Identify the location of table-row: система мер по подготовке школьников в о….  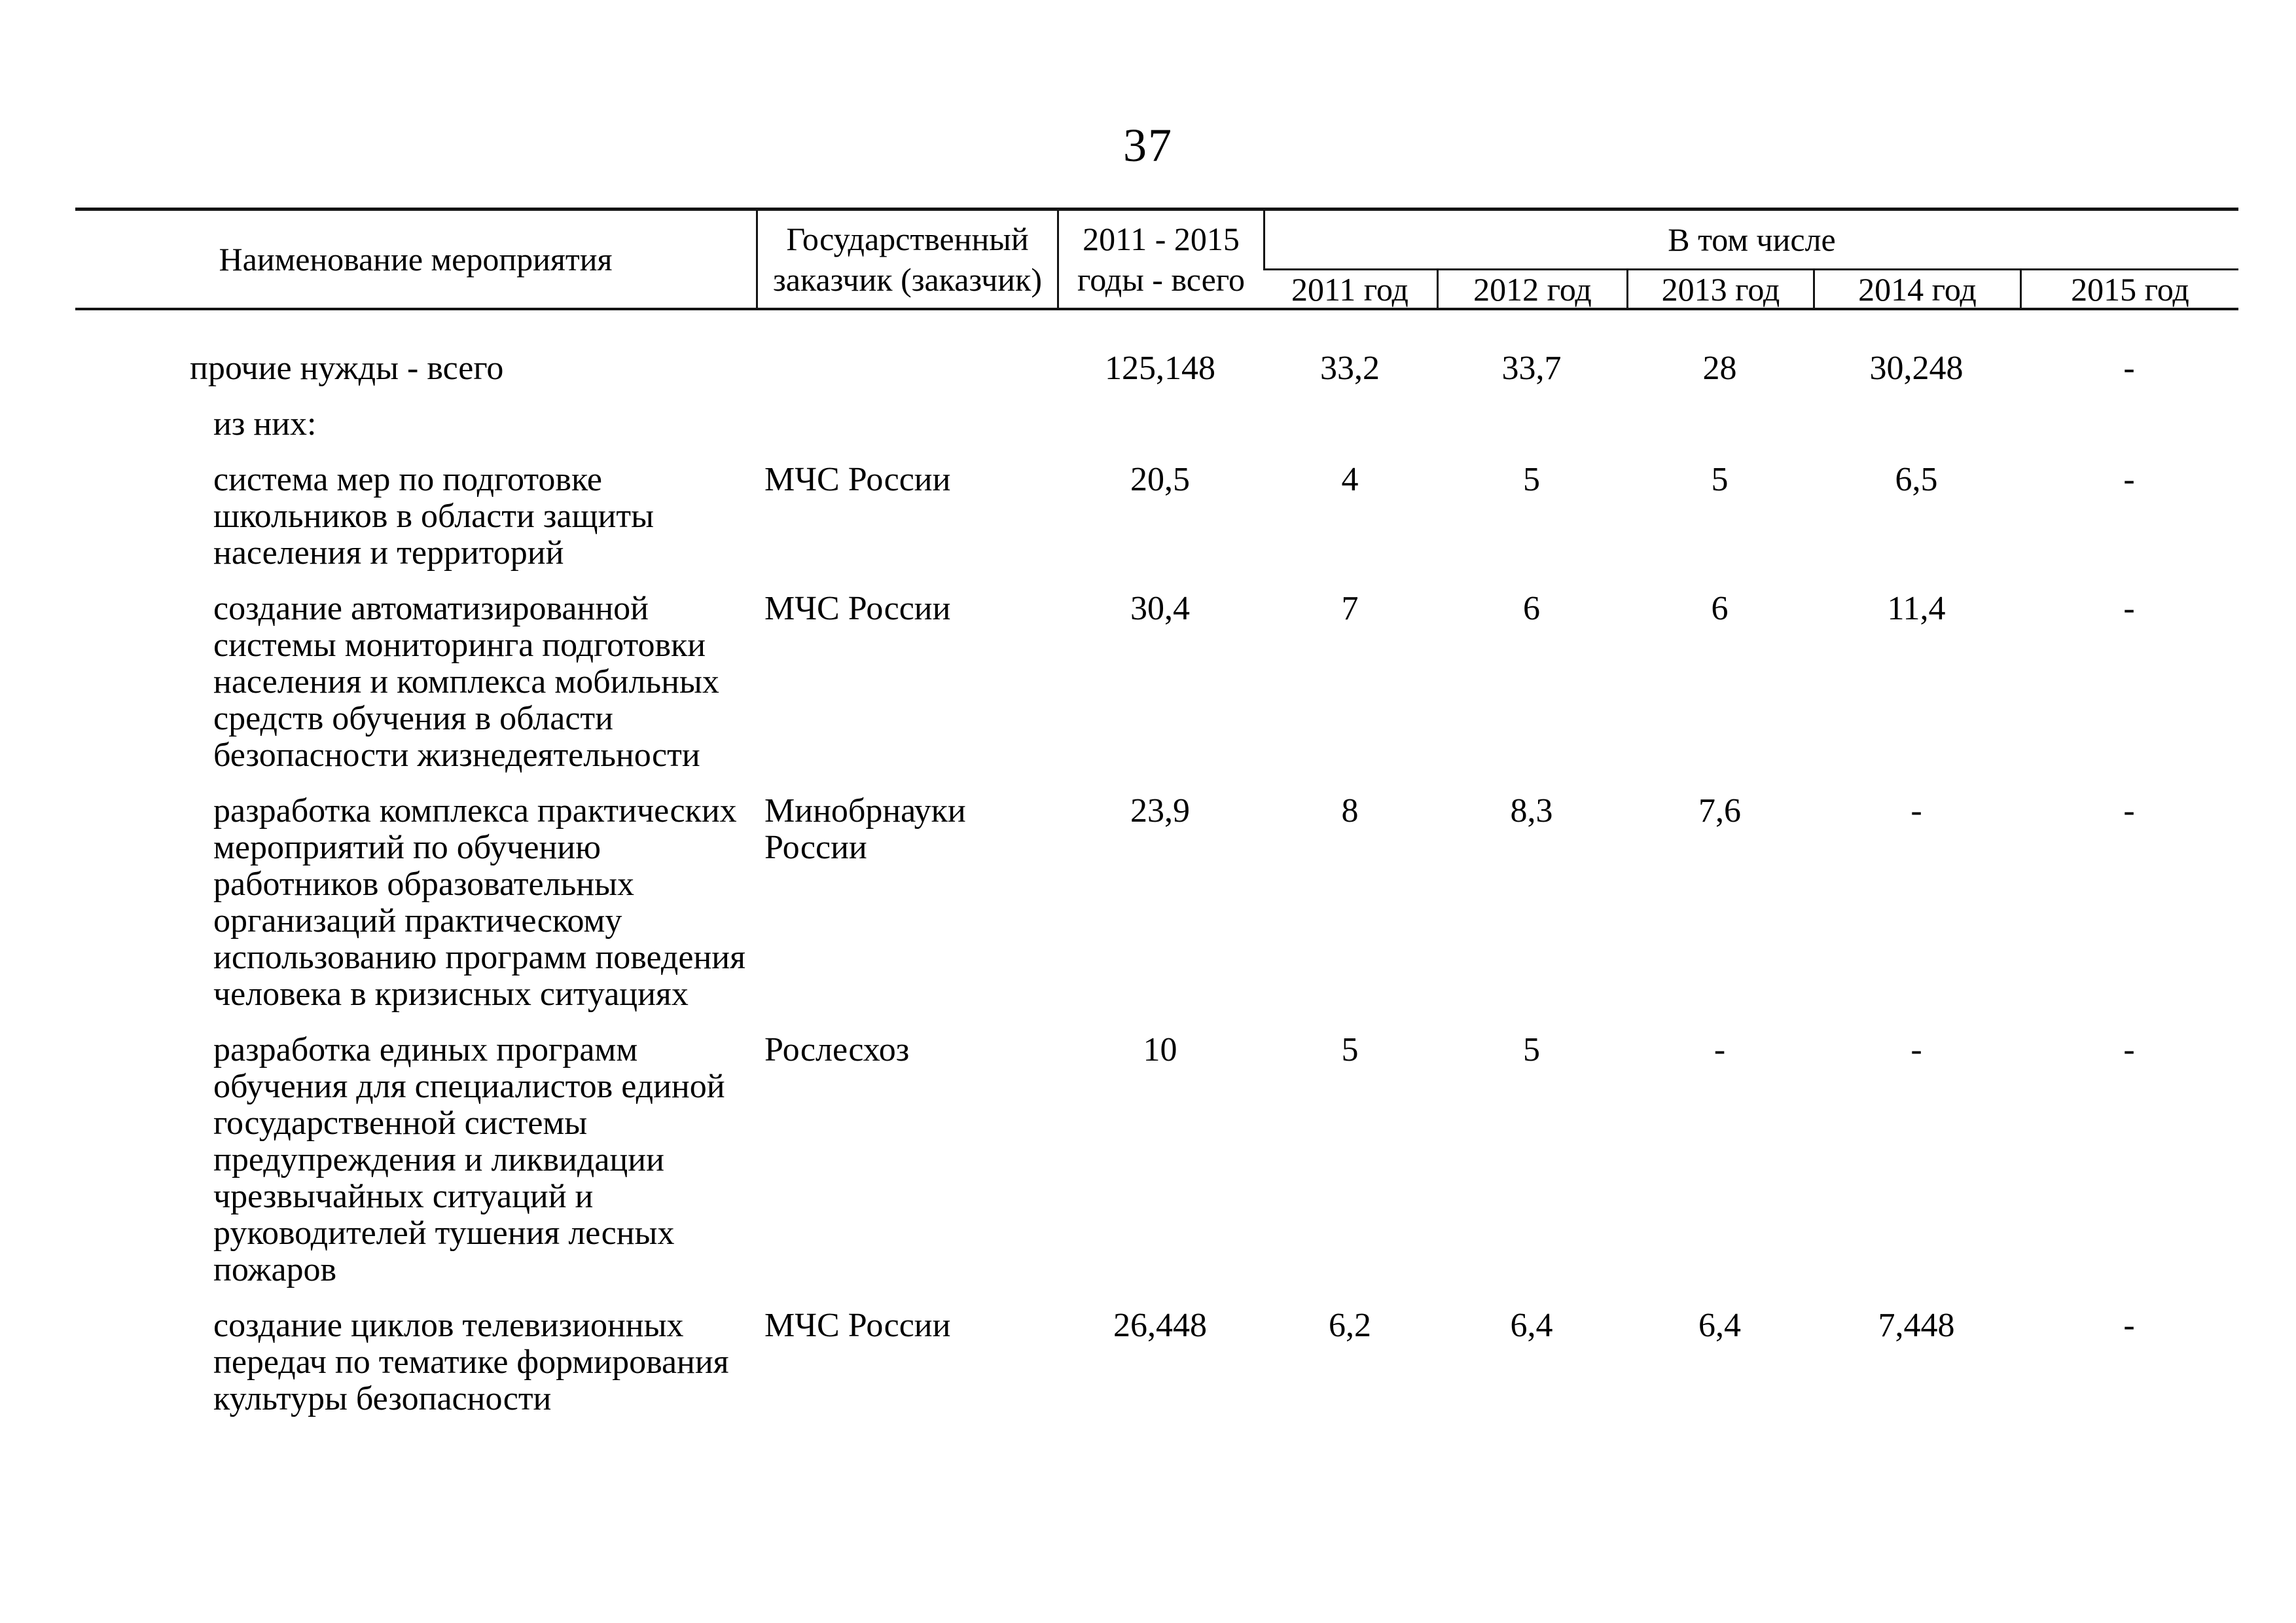
(1156, 517).